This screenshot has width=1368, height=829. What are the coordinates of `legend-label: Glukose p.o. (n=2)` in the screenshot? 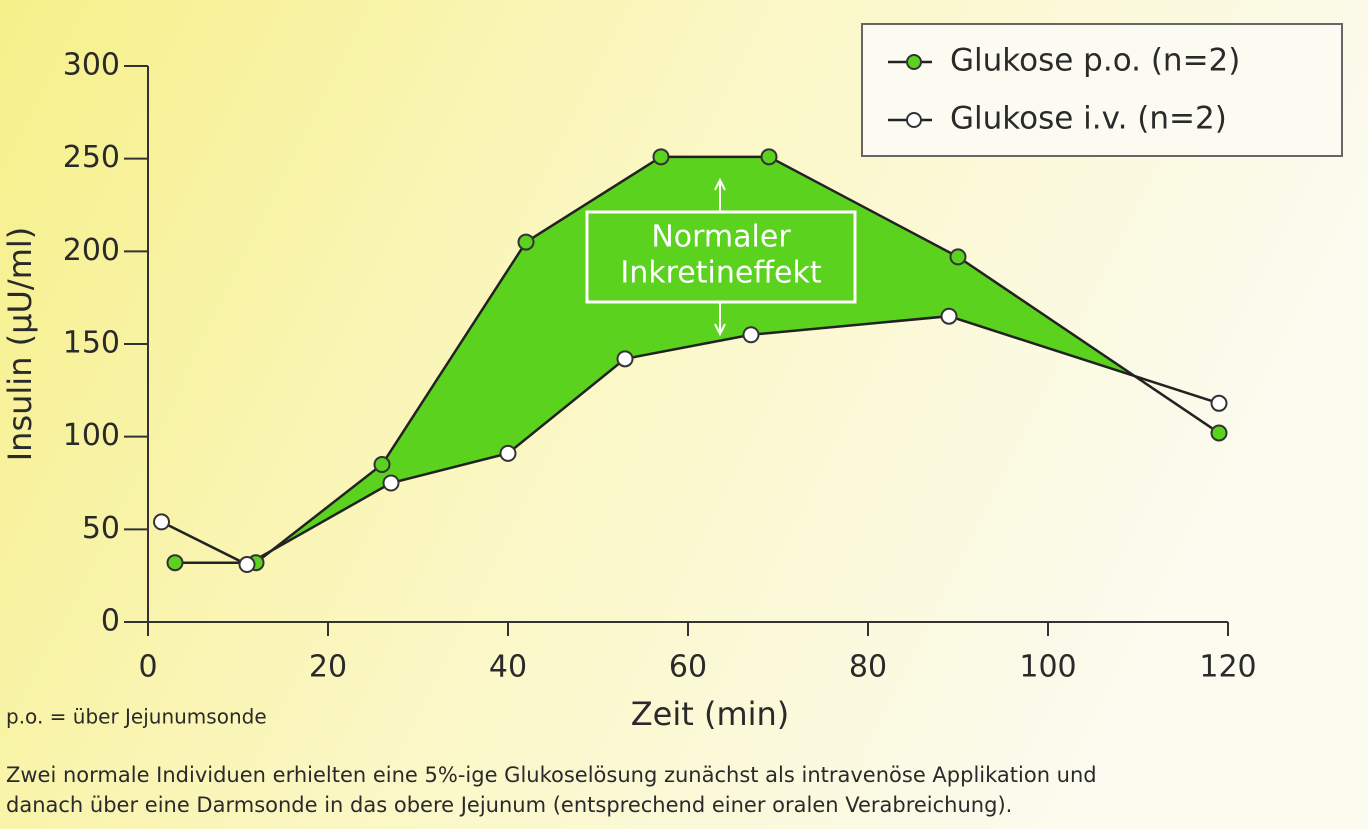 It's located at (1095, 61).